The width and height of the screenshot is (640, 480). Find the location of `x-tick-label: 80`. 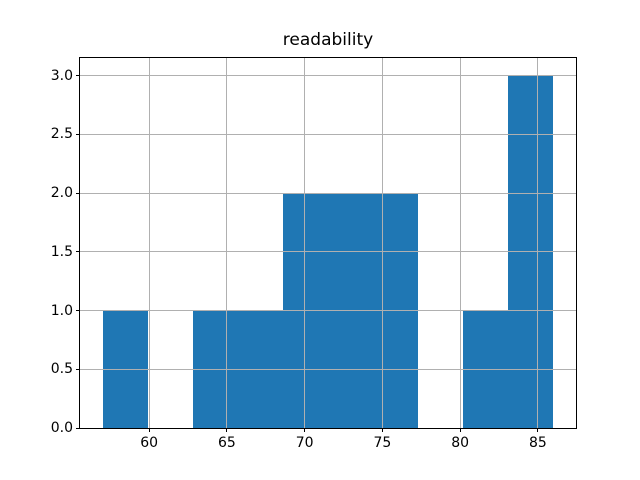

x-tick-label: 80 is located at coordinates (460, 443).